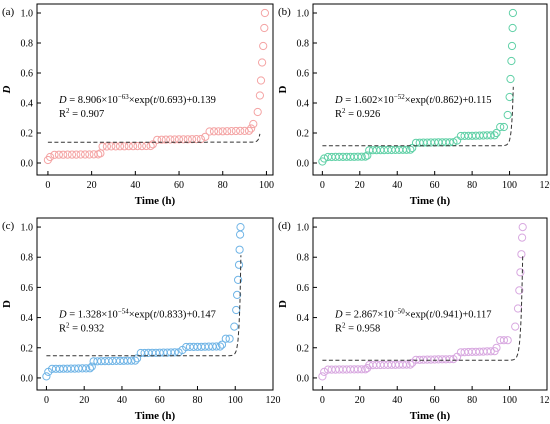 The image size is (550, 424). Describe the element at coordinates (430, 416) in the screenshot. I see `x-axis-label: Time (h)` at that location.